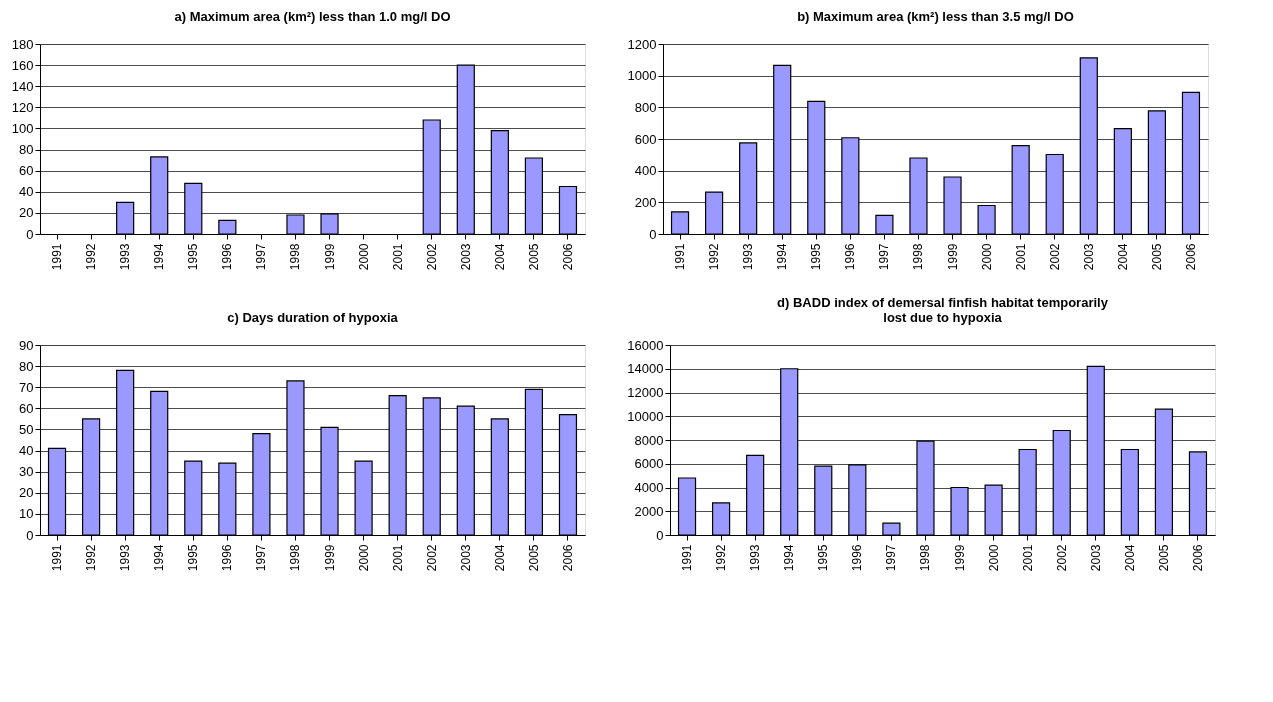 This screenshot has width=1273, height=702. What do you see at coordinates (642, 76) in the screenshot?
I see `y-tick-label: 1000` at bounding box center [642, 76].